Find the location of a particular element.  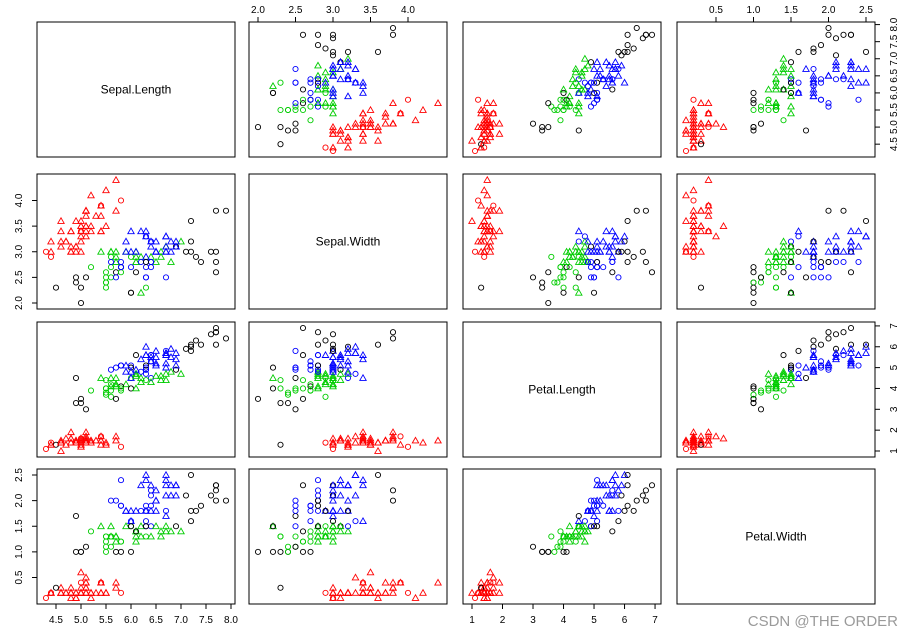

tick-label: 2.0 is located at coordinates (829, 10).